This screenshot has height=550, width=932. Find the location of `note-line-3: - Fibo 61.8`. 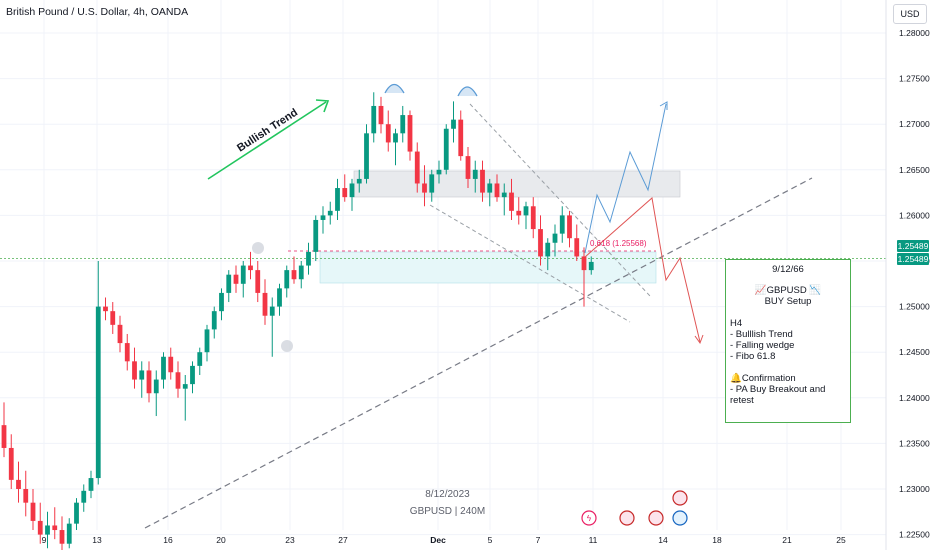

note-line-3: - Fibo 61.8 is located at coordinates (753, 356).